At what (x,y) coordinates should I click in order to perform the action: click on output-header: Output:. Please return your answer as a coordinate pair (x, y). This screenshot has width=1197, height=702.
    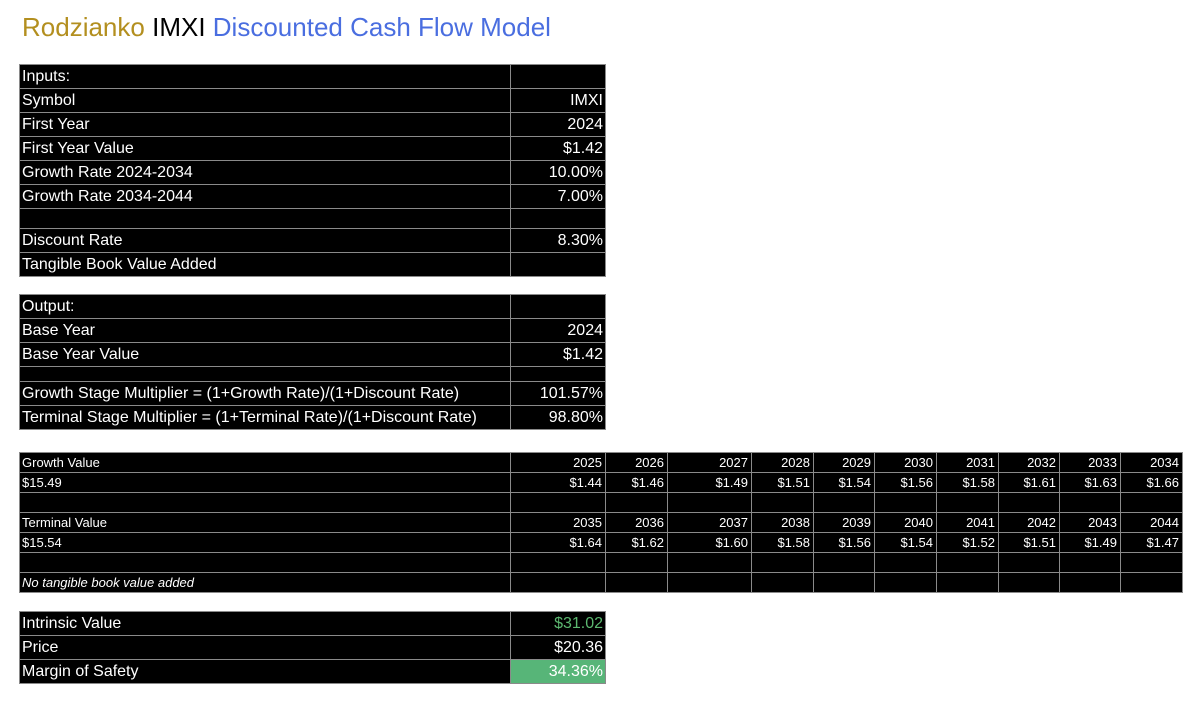
    Looking at the image, I should click on (265, 306).